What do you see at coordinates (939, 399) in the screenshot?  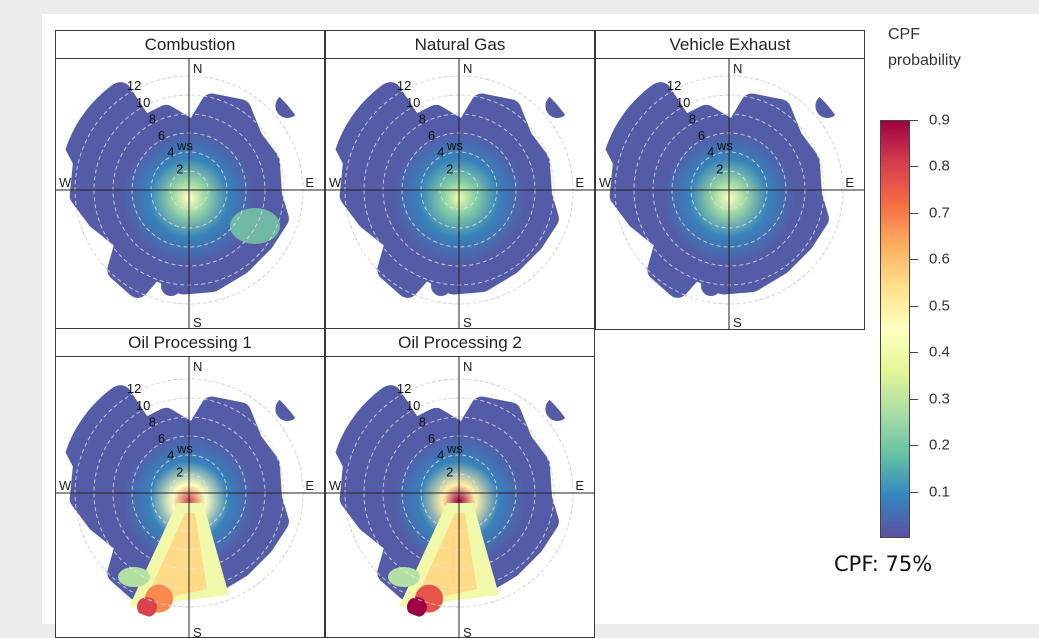 I see `colorbar-tick-label: 0.3` at bounding box center [939, 399].